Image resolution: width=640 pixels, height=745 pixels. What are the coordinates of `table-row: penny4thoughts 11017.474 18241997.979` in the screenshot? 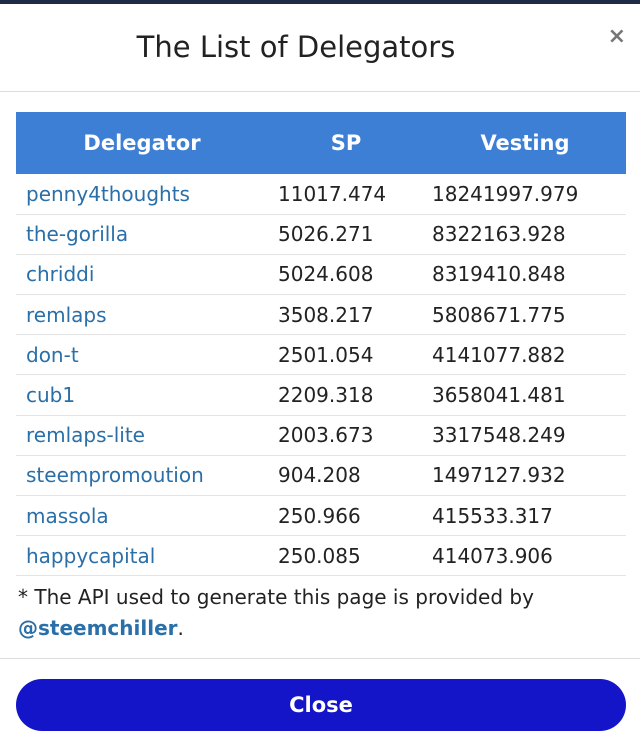 It's located at (321, 194).